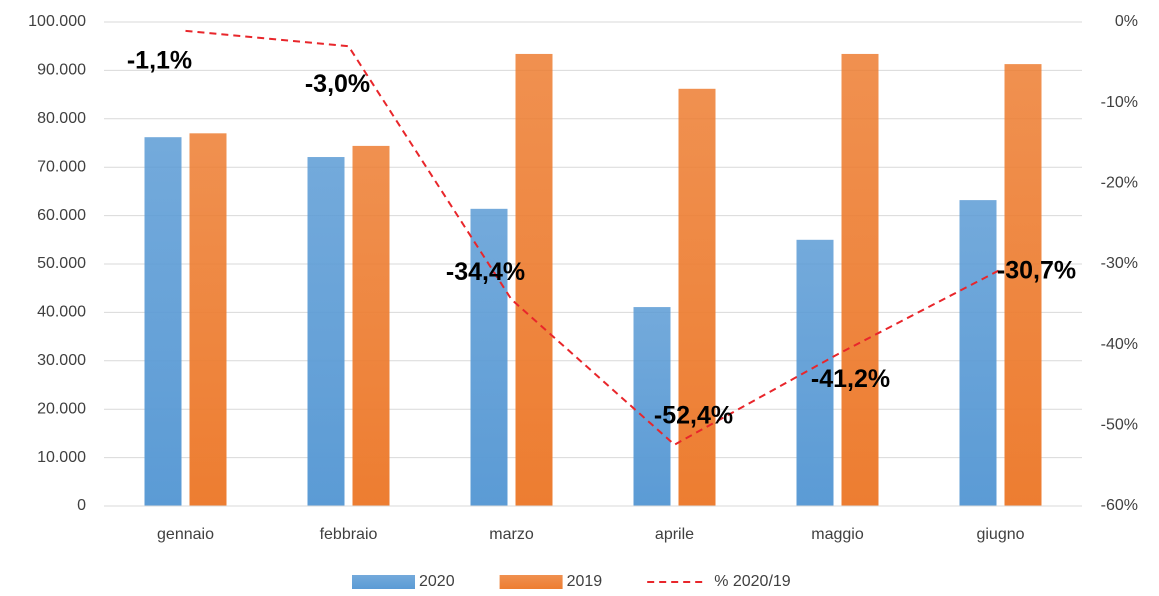 This screenshot has height=596, width=1159. What do you see at coordinates (1119, 505) in the screenshot?
I see `y2-tick-label: -60%` at bounding box center [1119, 505].